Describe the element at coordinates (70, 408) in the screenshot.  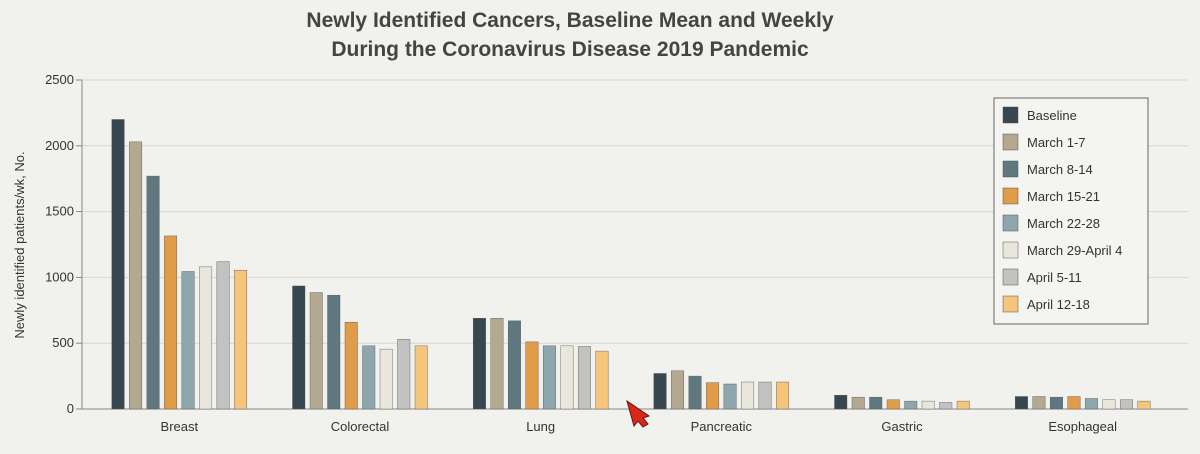
I see `y-tick-label: 0` at that location.